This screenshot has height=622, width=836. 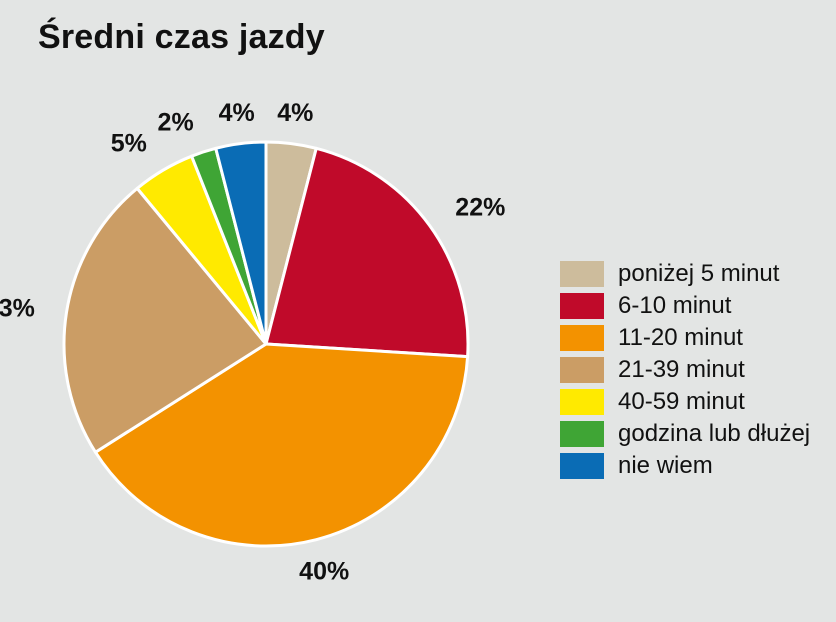 I want to click on legend-label: 6-10 minut, so click(x=675, y=305).